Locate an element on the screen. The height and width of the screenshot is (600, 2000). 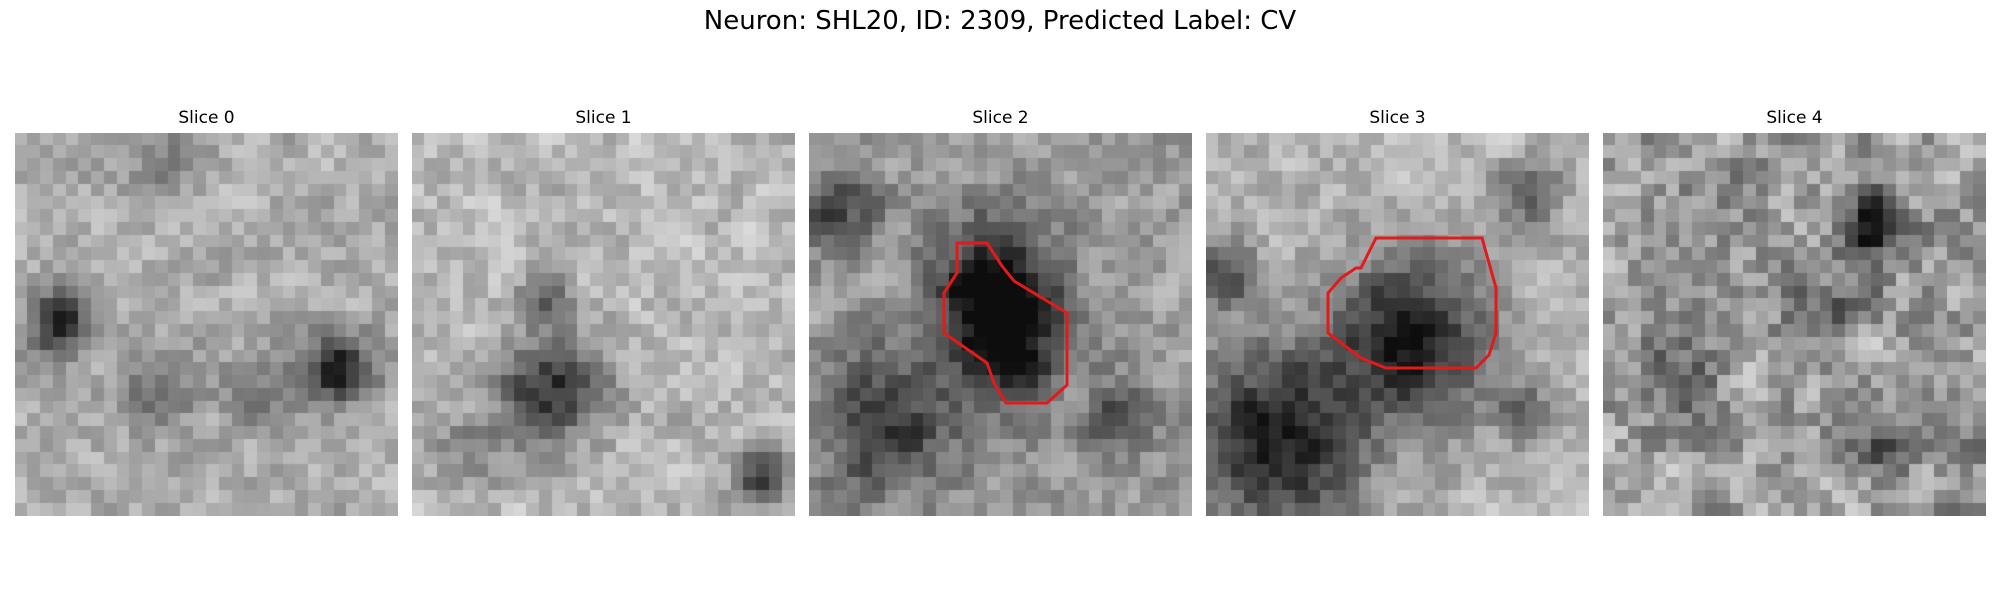
slice-panel-1: Slice 1 is located at coordinates (603, 316).